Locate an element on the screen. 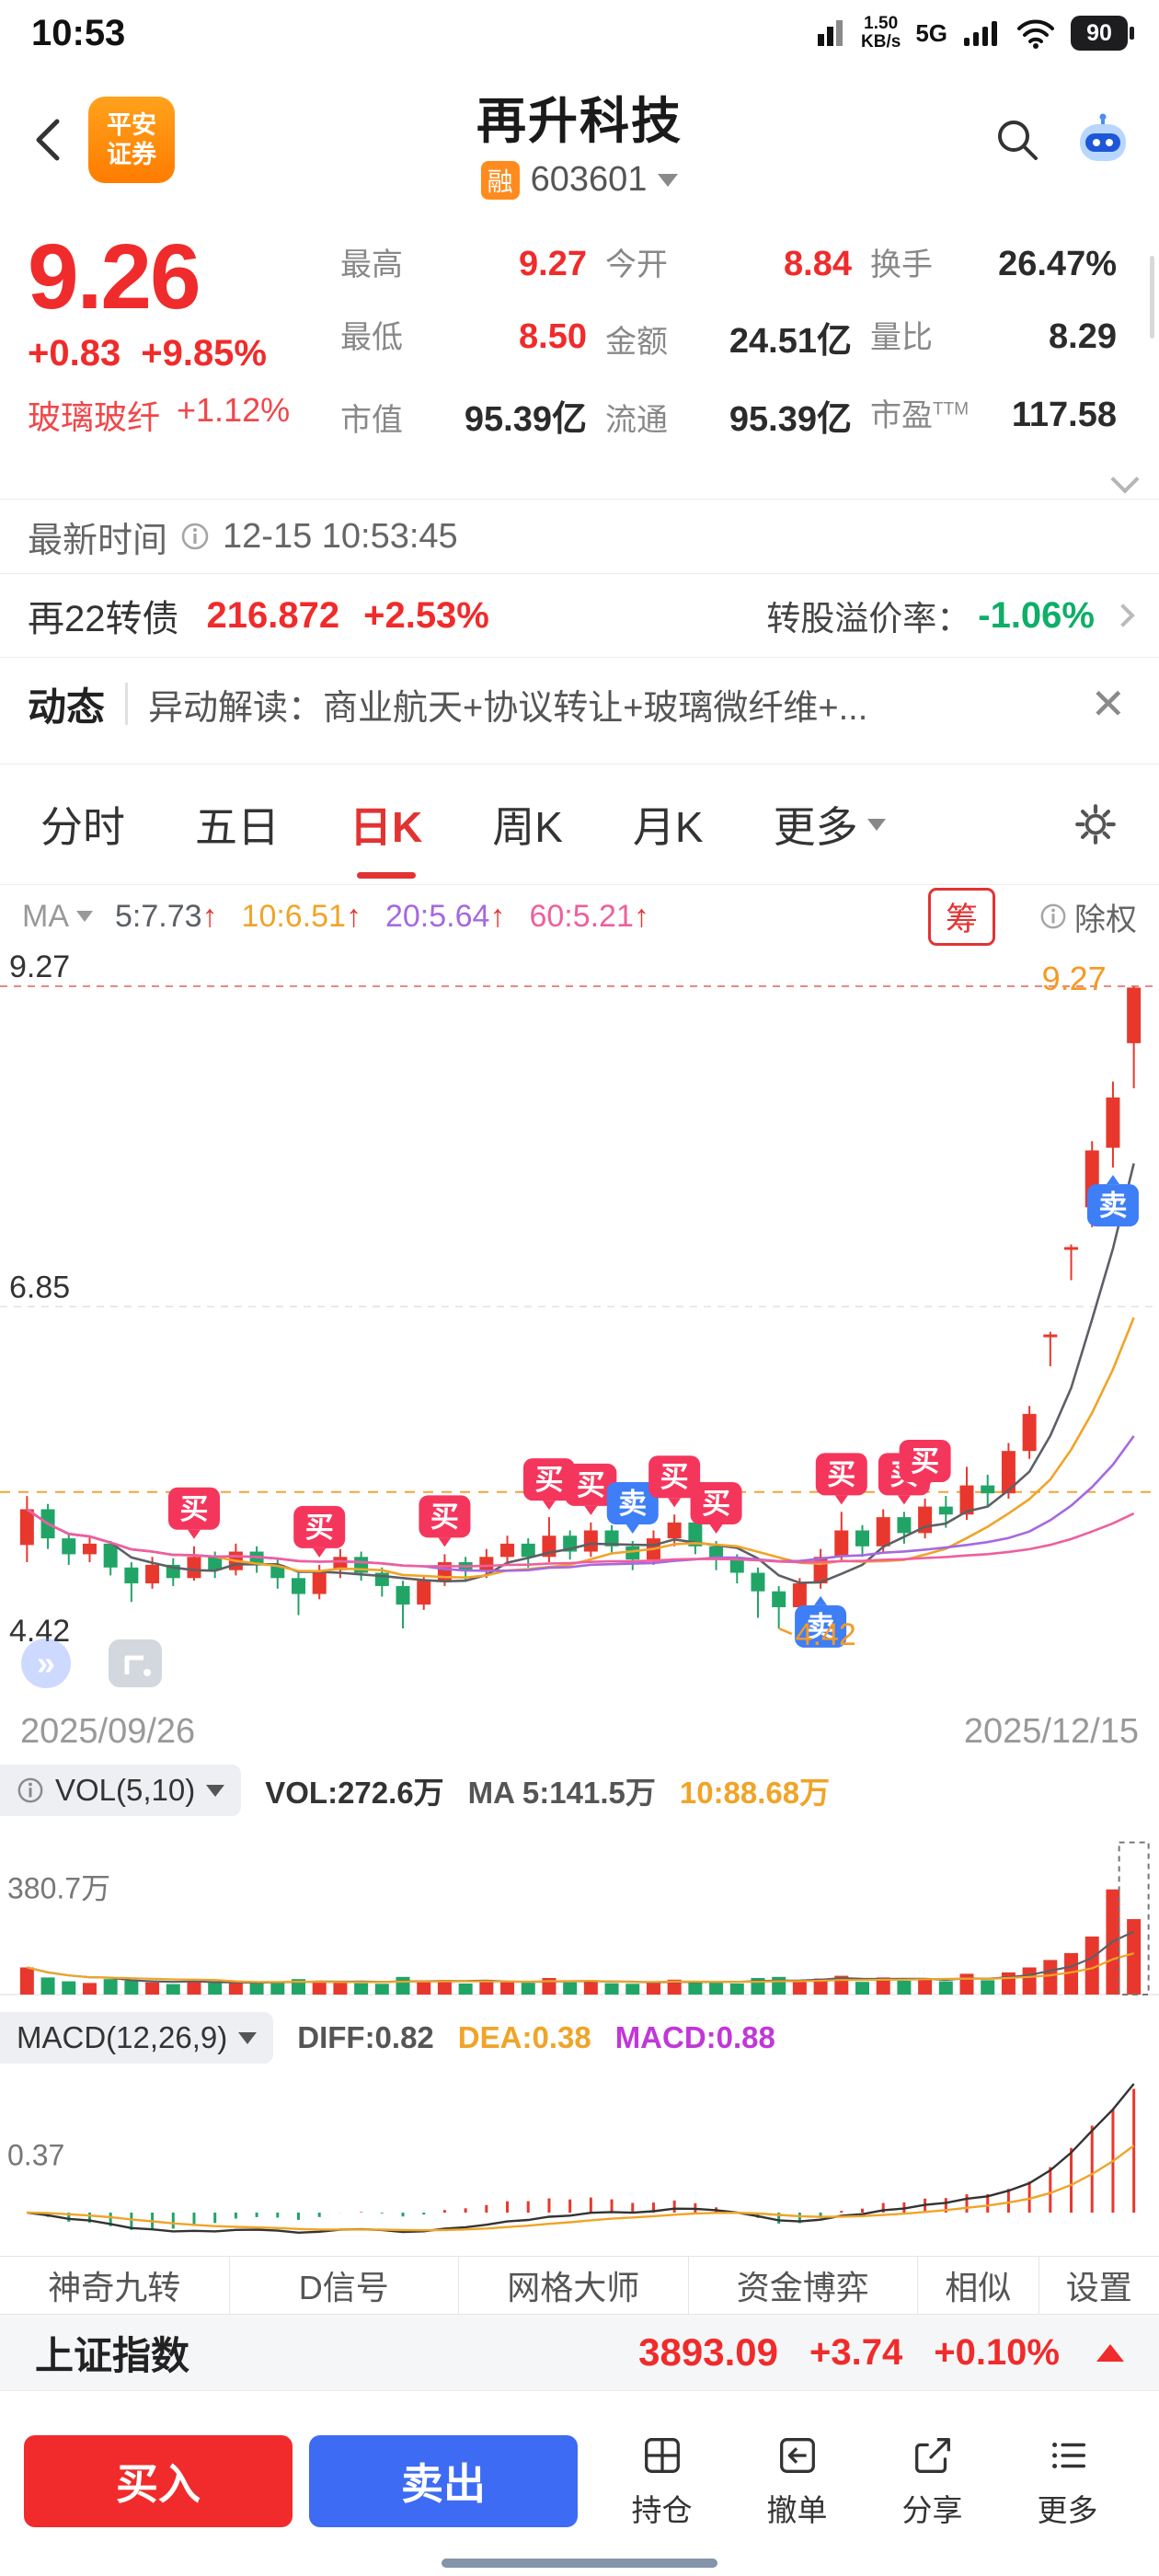 This screenshot has width=1159, height=2576. fn-tab-similar: 相似 is located at coordinates (978, 2285).